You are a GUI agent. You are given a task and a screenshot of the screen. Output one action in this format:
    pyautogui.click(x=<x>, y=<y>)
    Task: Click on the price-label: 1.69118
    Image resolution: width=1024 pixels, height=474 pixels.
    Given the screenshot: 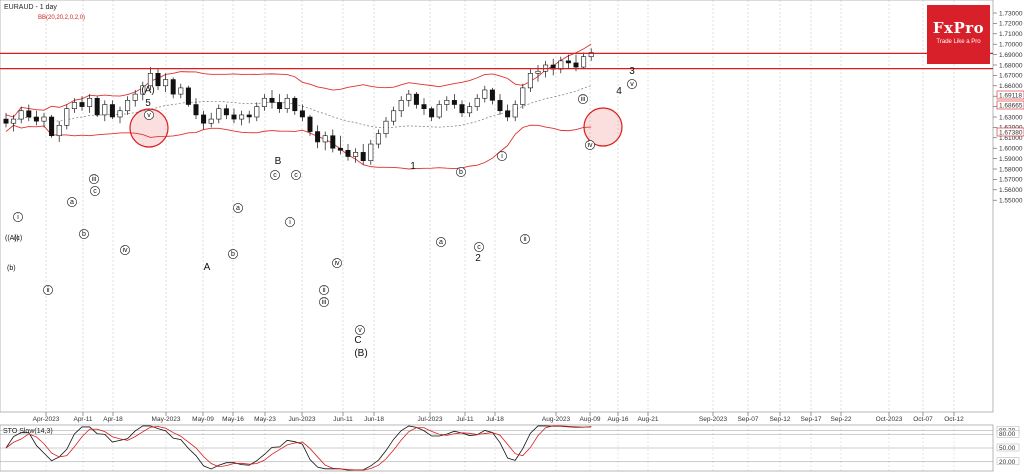 What is the action you would take?
    pyautogui.click(x=1010, y=96)
    